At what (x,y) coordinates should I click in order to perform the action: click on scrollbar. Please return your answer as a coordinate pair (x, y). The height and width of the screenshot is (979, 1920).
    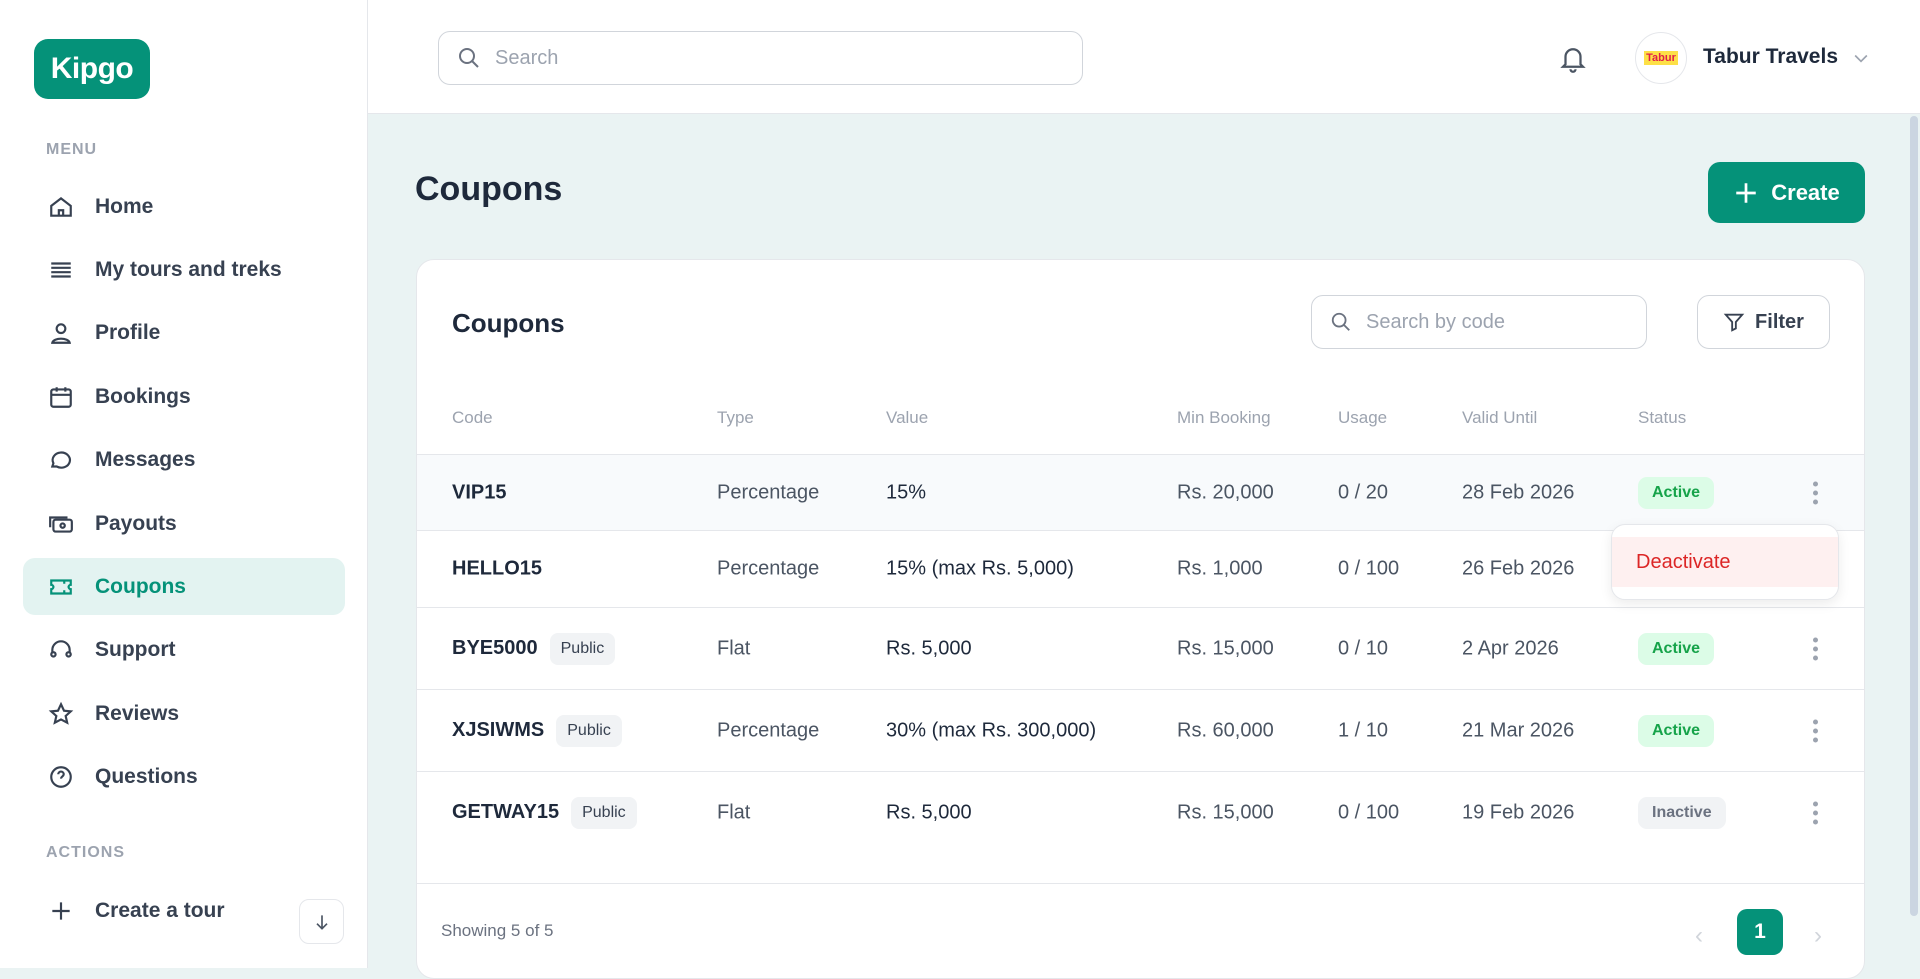
    Looking at the image, I should click on (1914, 516).